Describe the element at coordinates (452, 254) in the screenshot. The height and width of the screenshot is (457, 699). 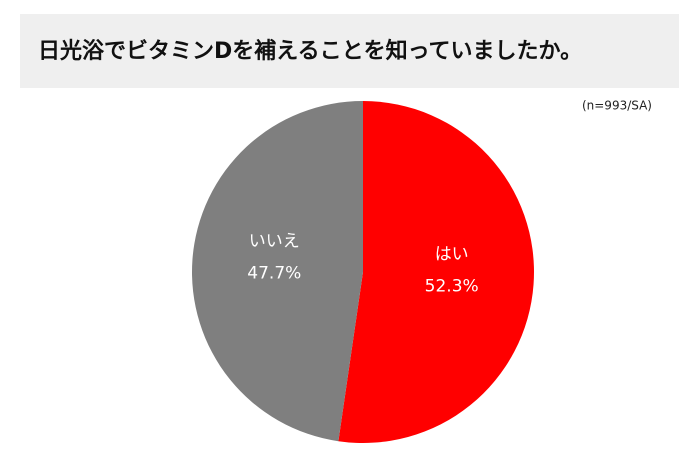
I see `slice-category-label: はい` at that location.